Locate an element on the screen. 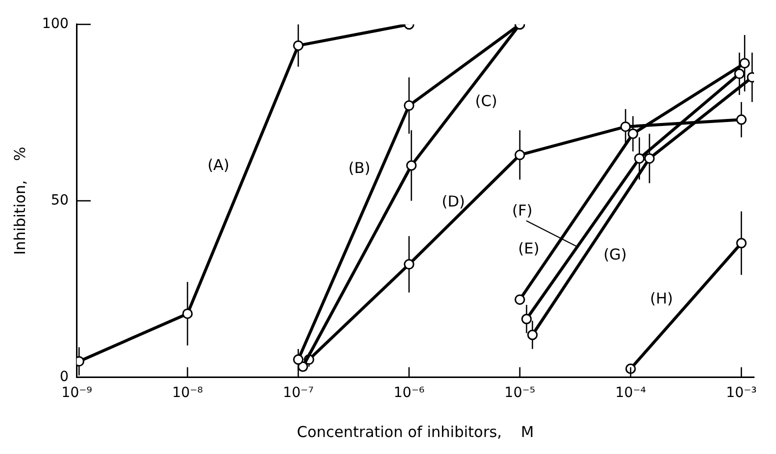 The width and height of the screenshot is (776, 454). x-tick-label: 10⁻³ is located at coordinates (741, 393).